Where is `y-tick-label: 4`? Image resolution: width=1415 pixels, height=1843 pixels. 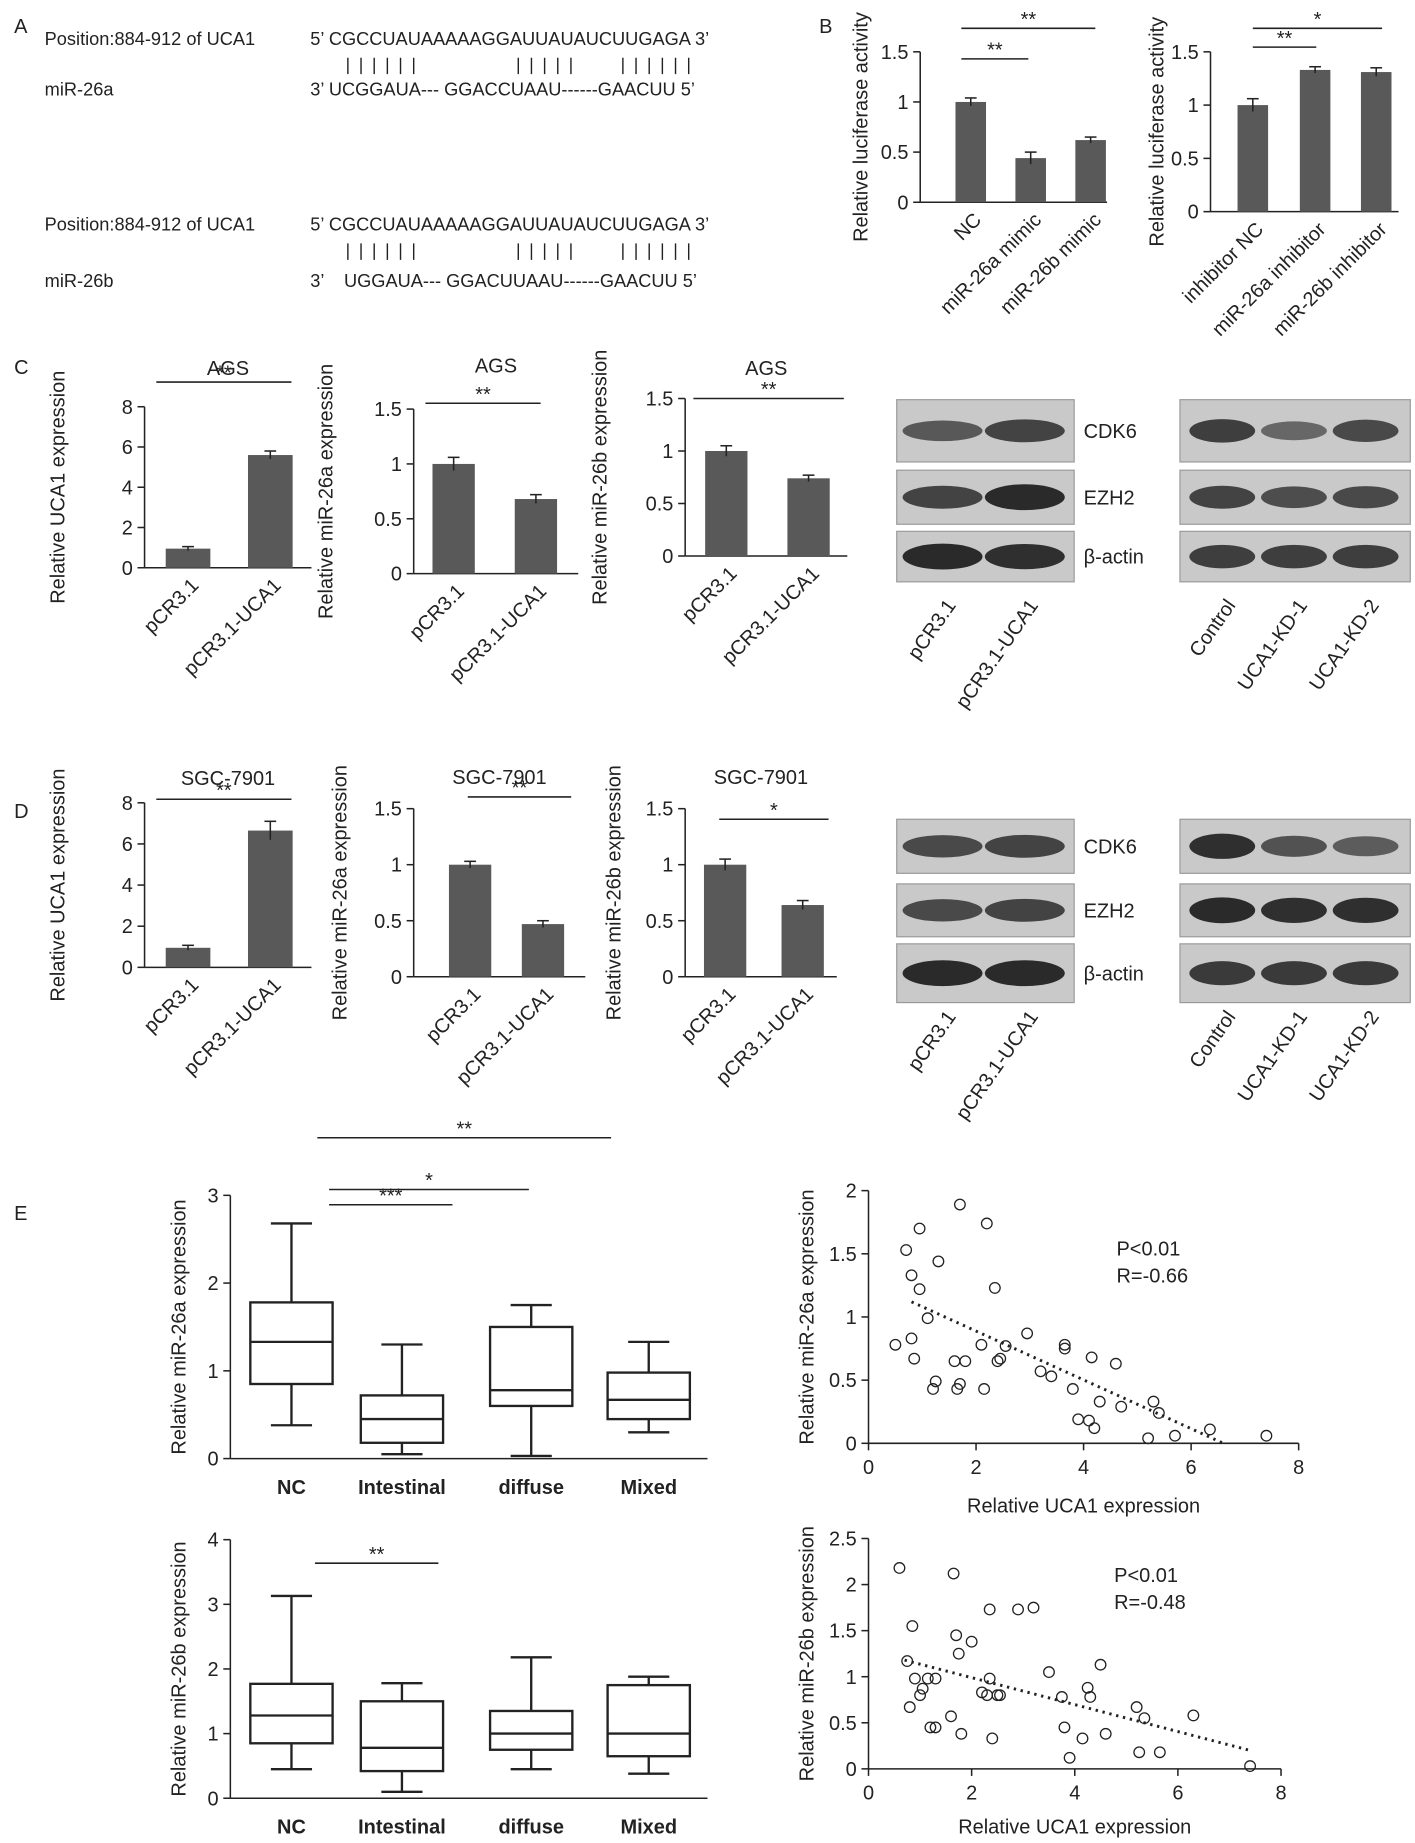 y-tick-label: 4 is located at coordinates (127, 488).